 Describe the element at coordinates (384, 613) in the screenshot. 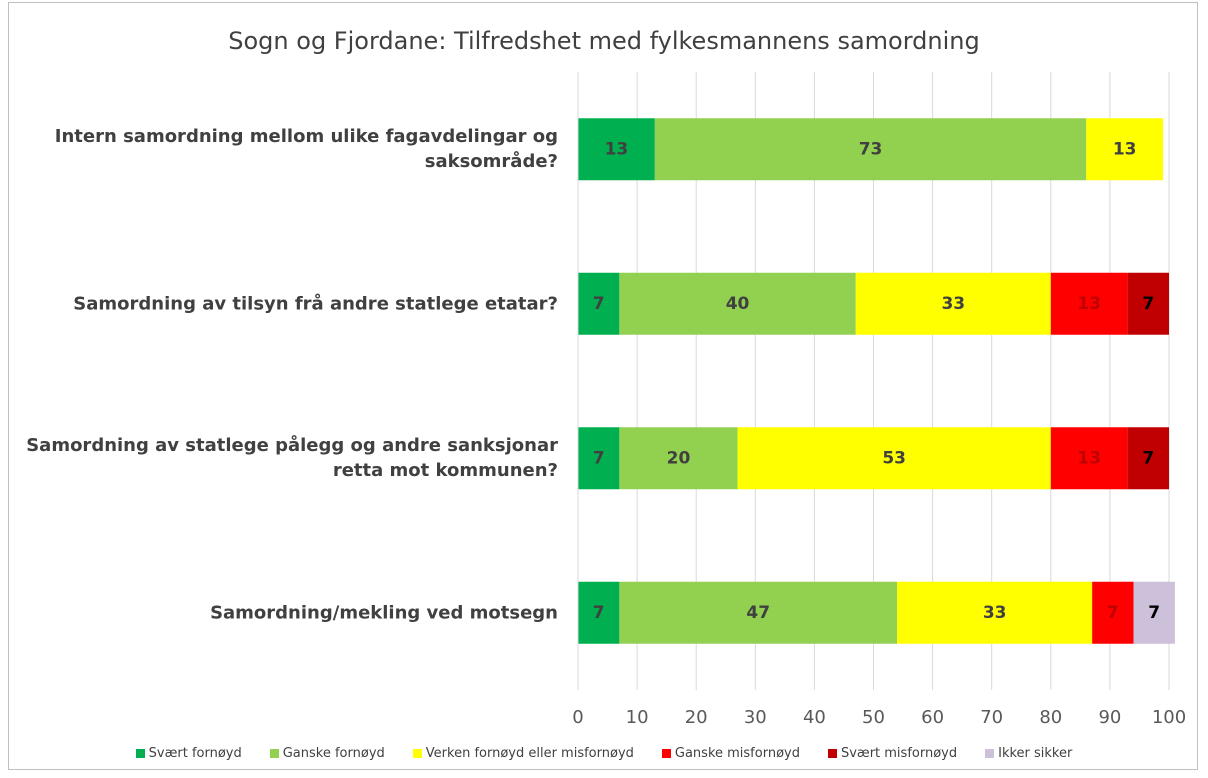

I see `category-label: Samordning/mekling ved motsegn` at that location.